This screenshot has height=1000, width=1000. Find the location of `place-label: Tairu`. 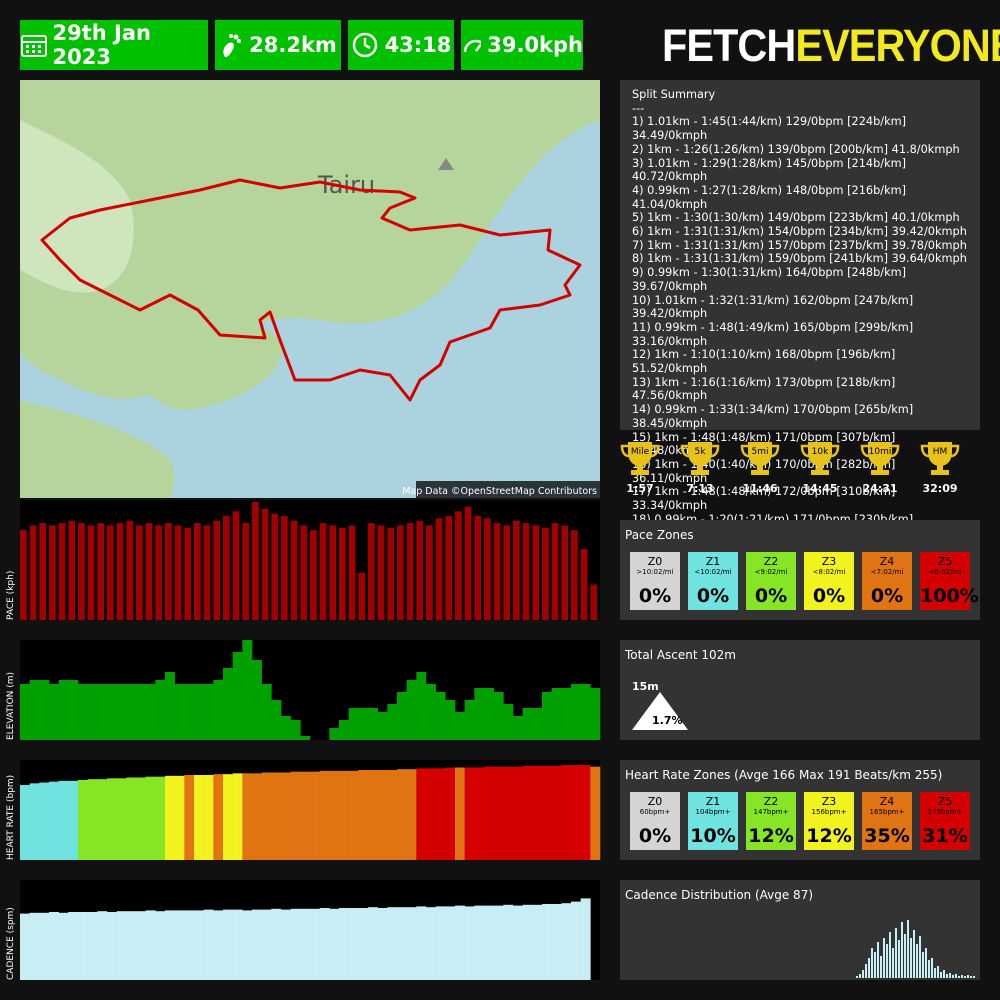

place-label: Tairu is located at coordinates (346, 185).